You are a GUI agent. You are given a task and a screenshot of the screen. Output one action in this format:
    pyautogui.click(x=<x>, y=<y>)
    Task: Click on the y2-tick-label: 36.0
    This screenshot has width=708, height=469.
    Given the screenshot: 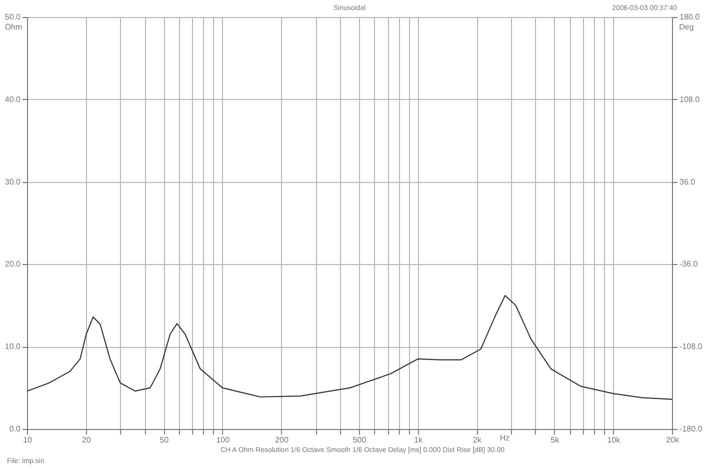 What is the action you would take?
    pyautogui.click(x=688, y=181)
    